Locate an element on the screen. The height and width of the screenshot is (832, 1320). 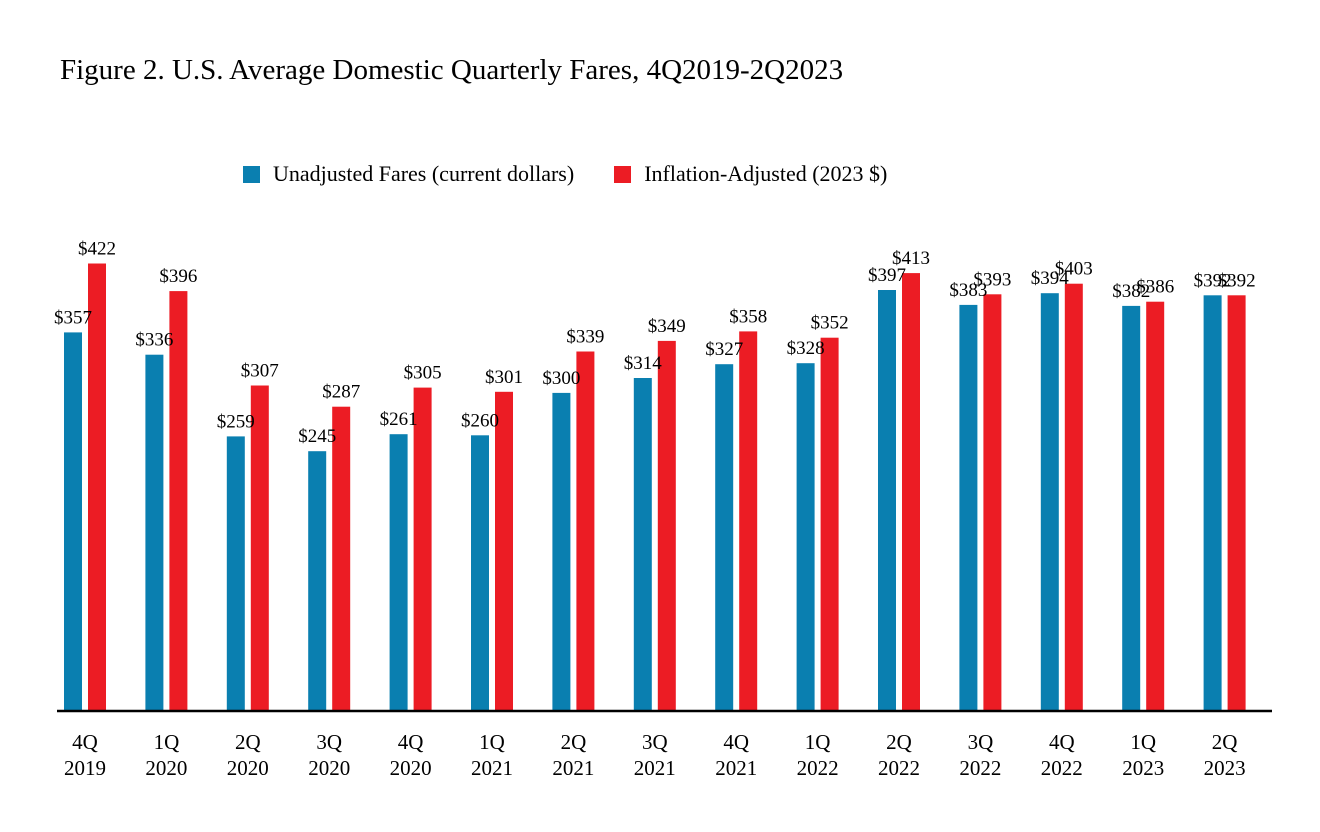
x-tick-quarter-2: 2Q is located at coordinates (248, 742).